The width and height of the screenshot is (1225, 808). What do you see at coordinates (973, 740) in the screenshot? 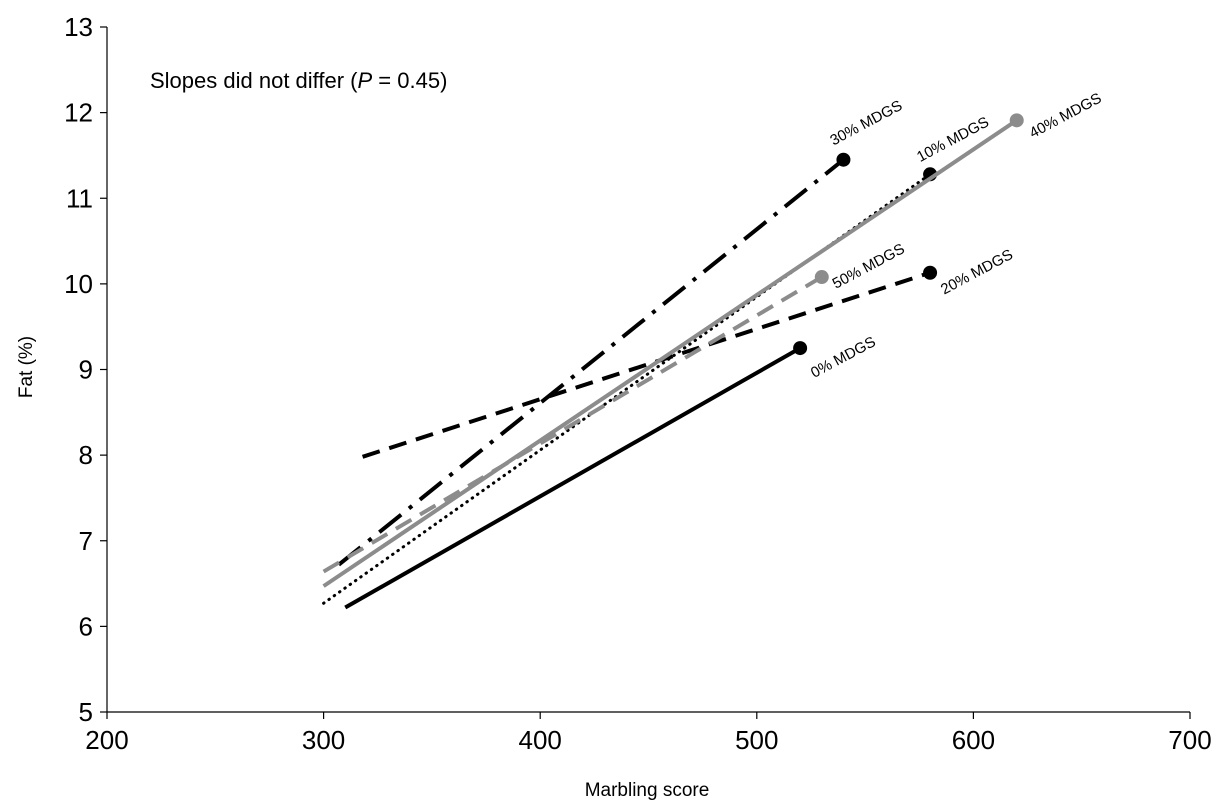
I see `x-tick-label: 600` at bounding box center [973, 740].